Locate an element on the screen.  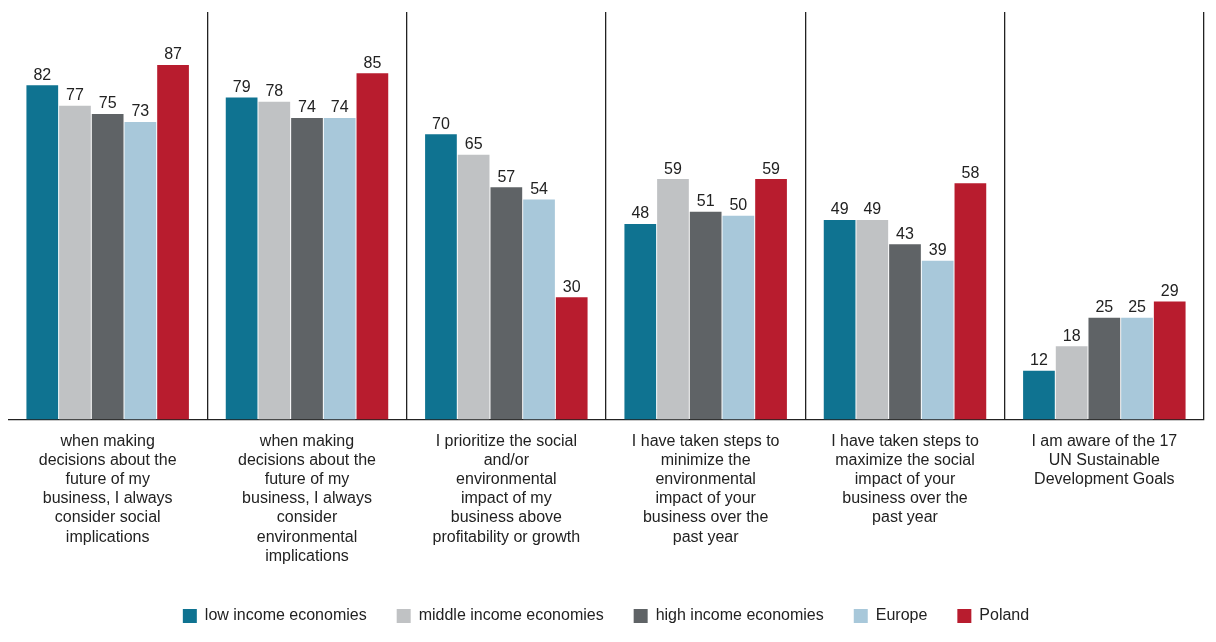
legend-label: high income economies is located at coordinates (739, 615).